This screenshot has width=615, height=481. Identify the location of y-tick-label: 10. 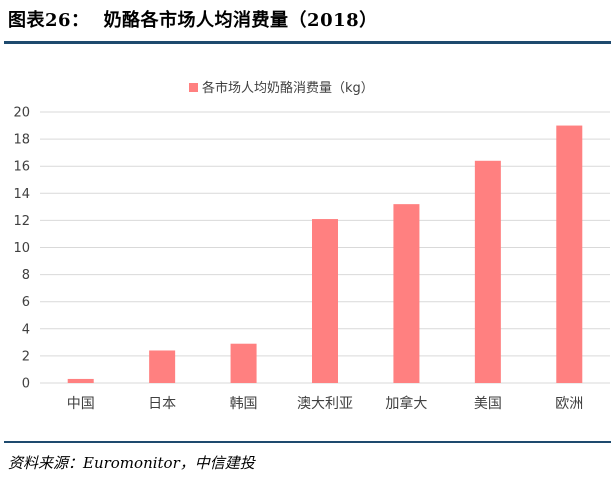
(21, 248).